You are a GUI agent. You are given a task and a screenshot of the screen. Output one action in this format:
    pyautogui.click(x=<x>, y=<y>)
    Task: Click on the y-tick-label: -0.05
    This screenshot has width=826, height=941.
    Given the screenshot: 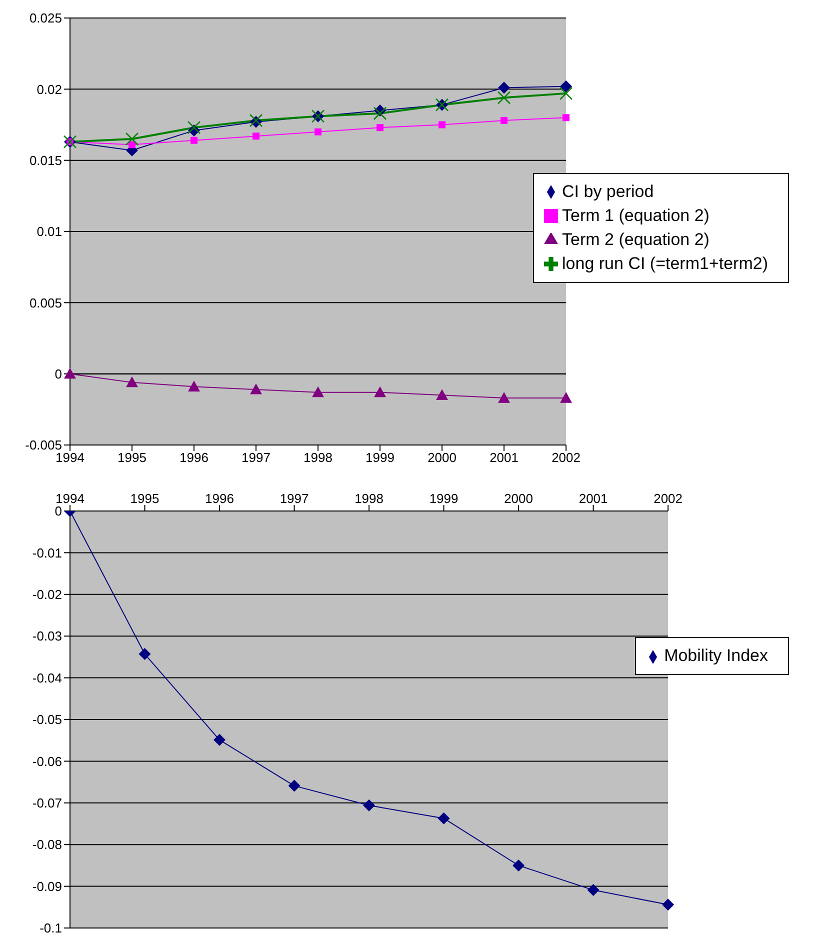 What is the action you would take?
    pyautogui.click(x=47, y=720)
    